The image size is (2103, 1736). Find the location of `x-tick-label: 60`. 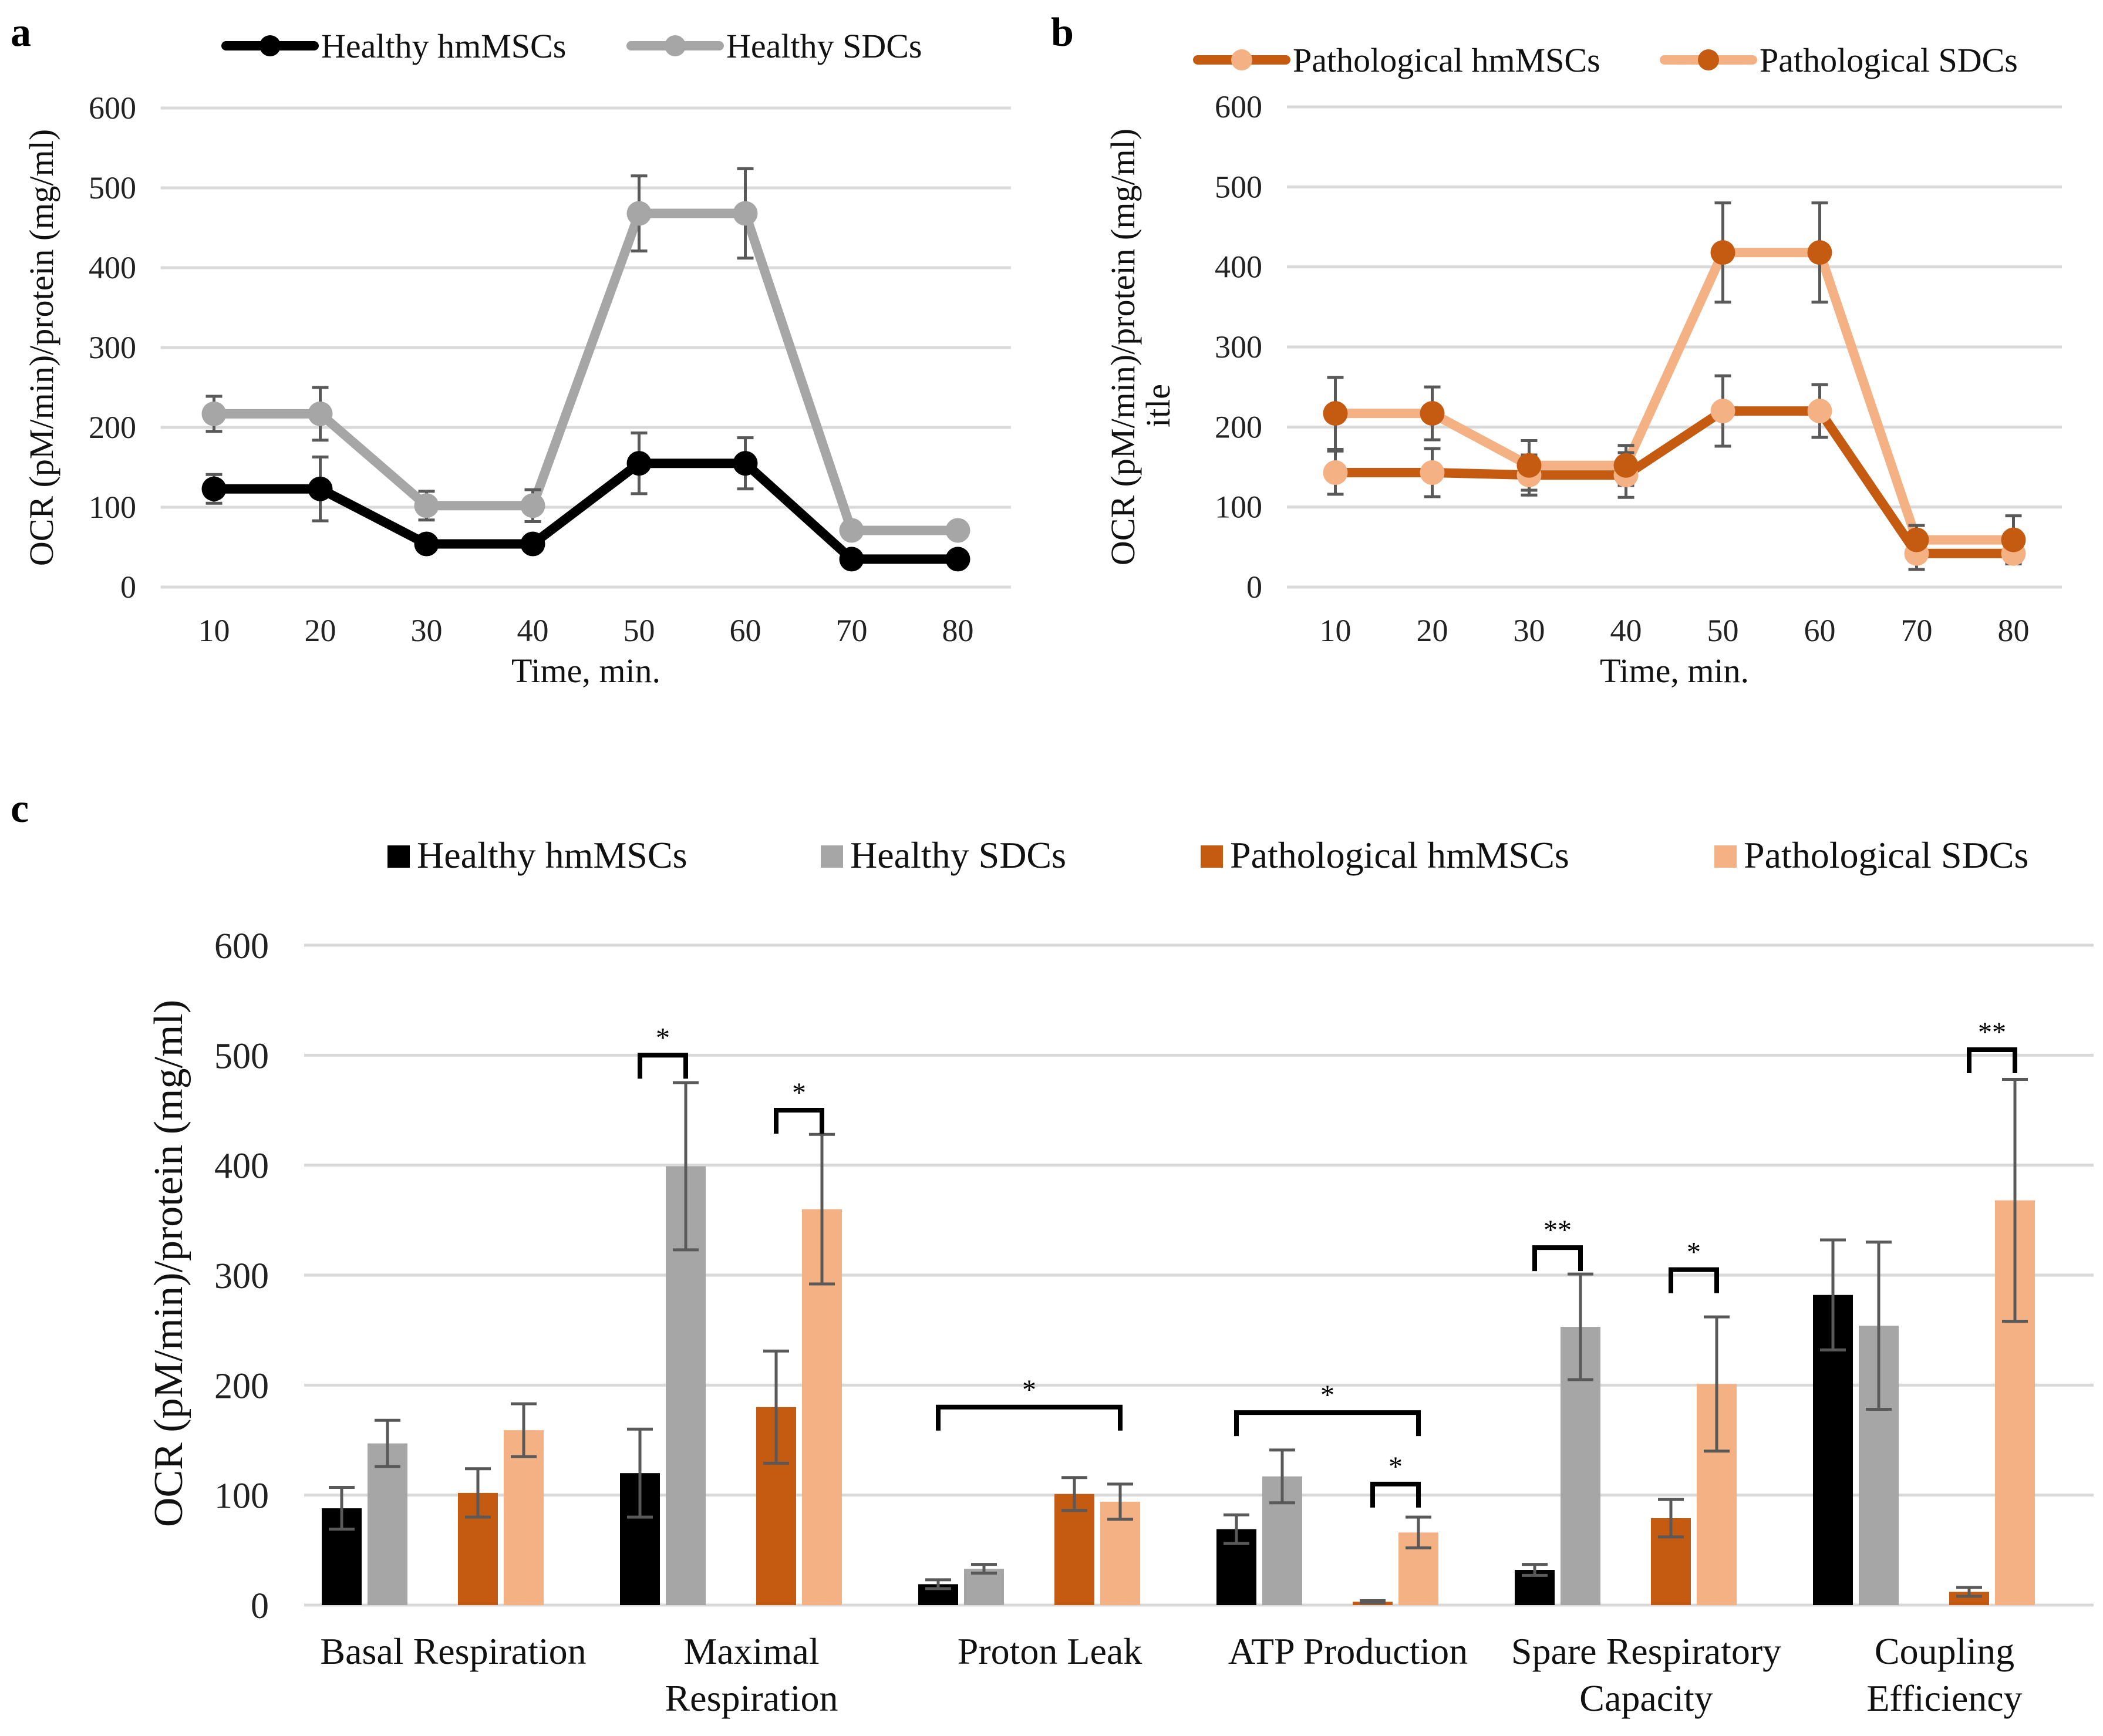

x-tick-label: 60 is located at coordinates (1820, 630).